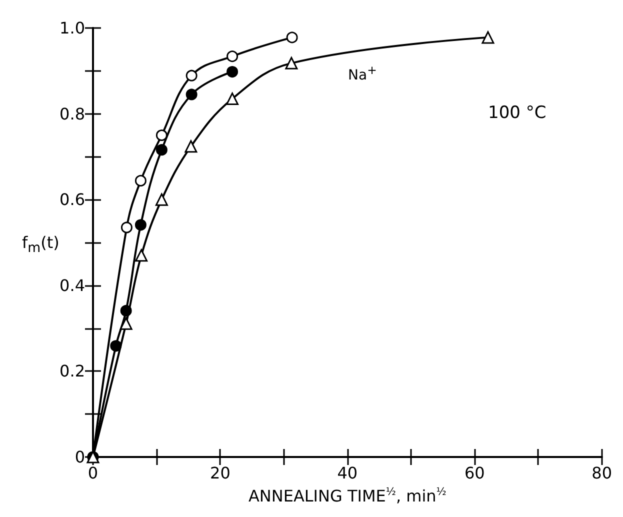 This screenshot has height=517, width=623. What do you see at coordinates (72, 114) in the screenshot?
I see `y-tick-label: 0.8` at bounding box center [72, 114].